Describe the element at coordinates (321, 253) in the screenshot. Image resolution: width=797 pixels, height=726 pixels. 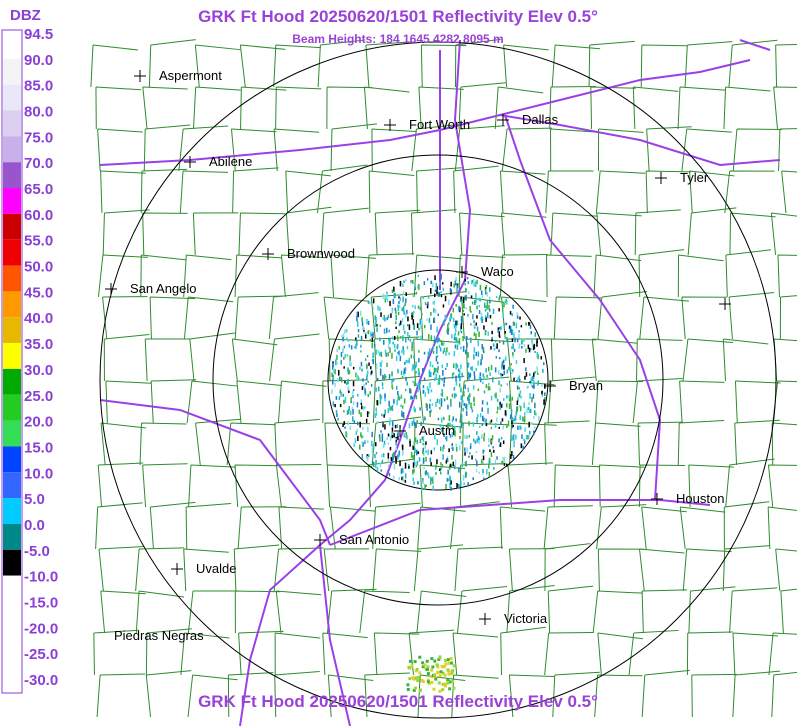
I see `city-label: Brownwood` at that location.